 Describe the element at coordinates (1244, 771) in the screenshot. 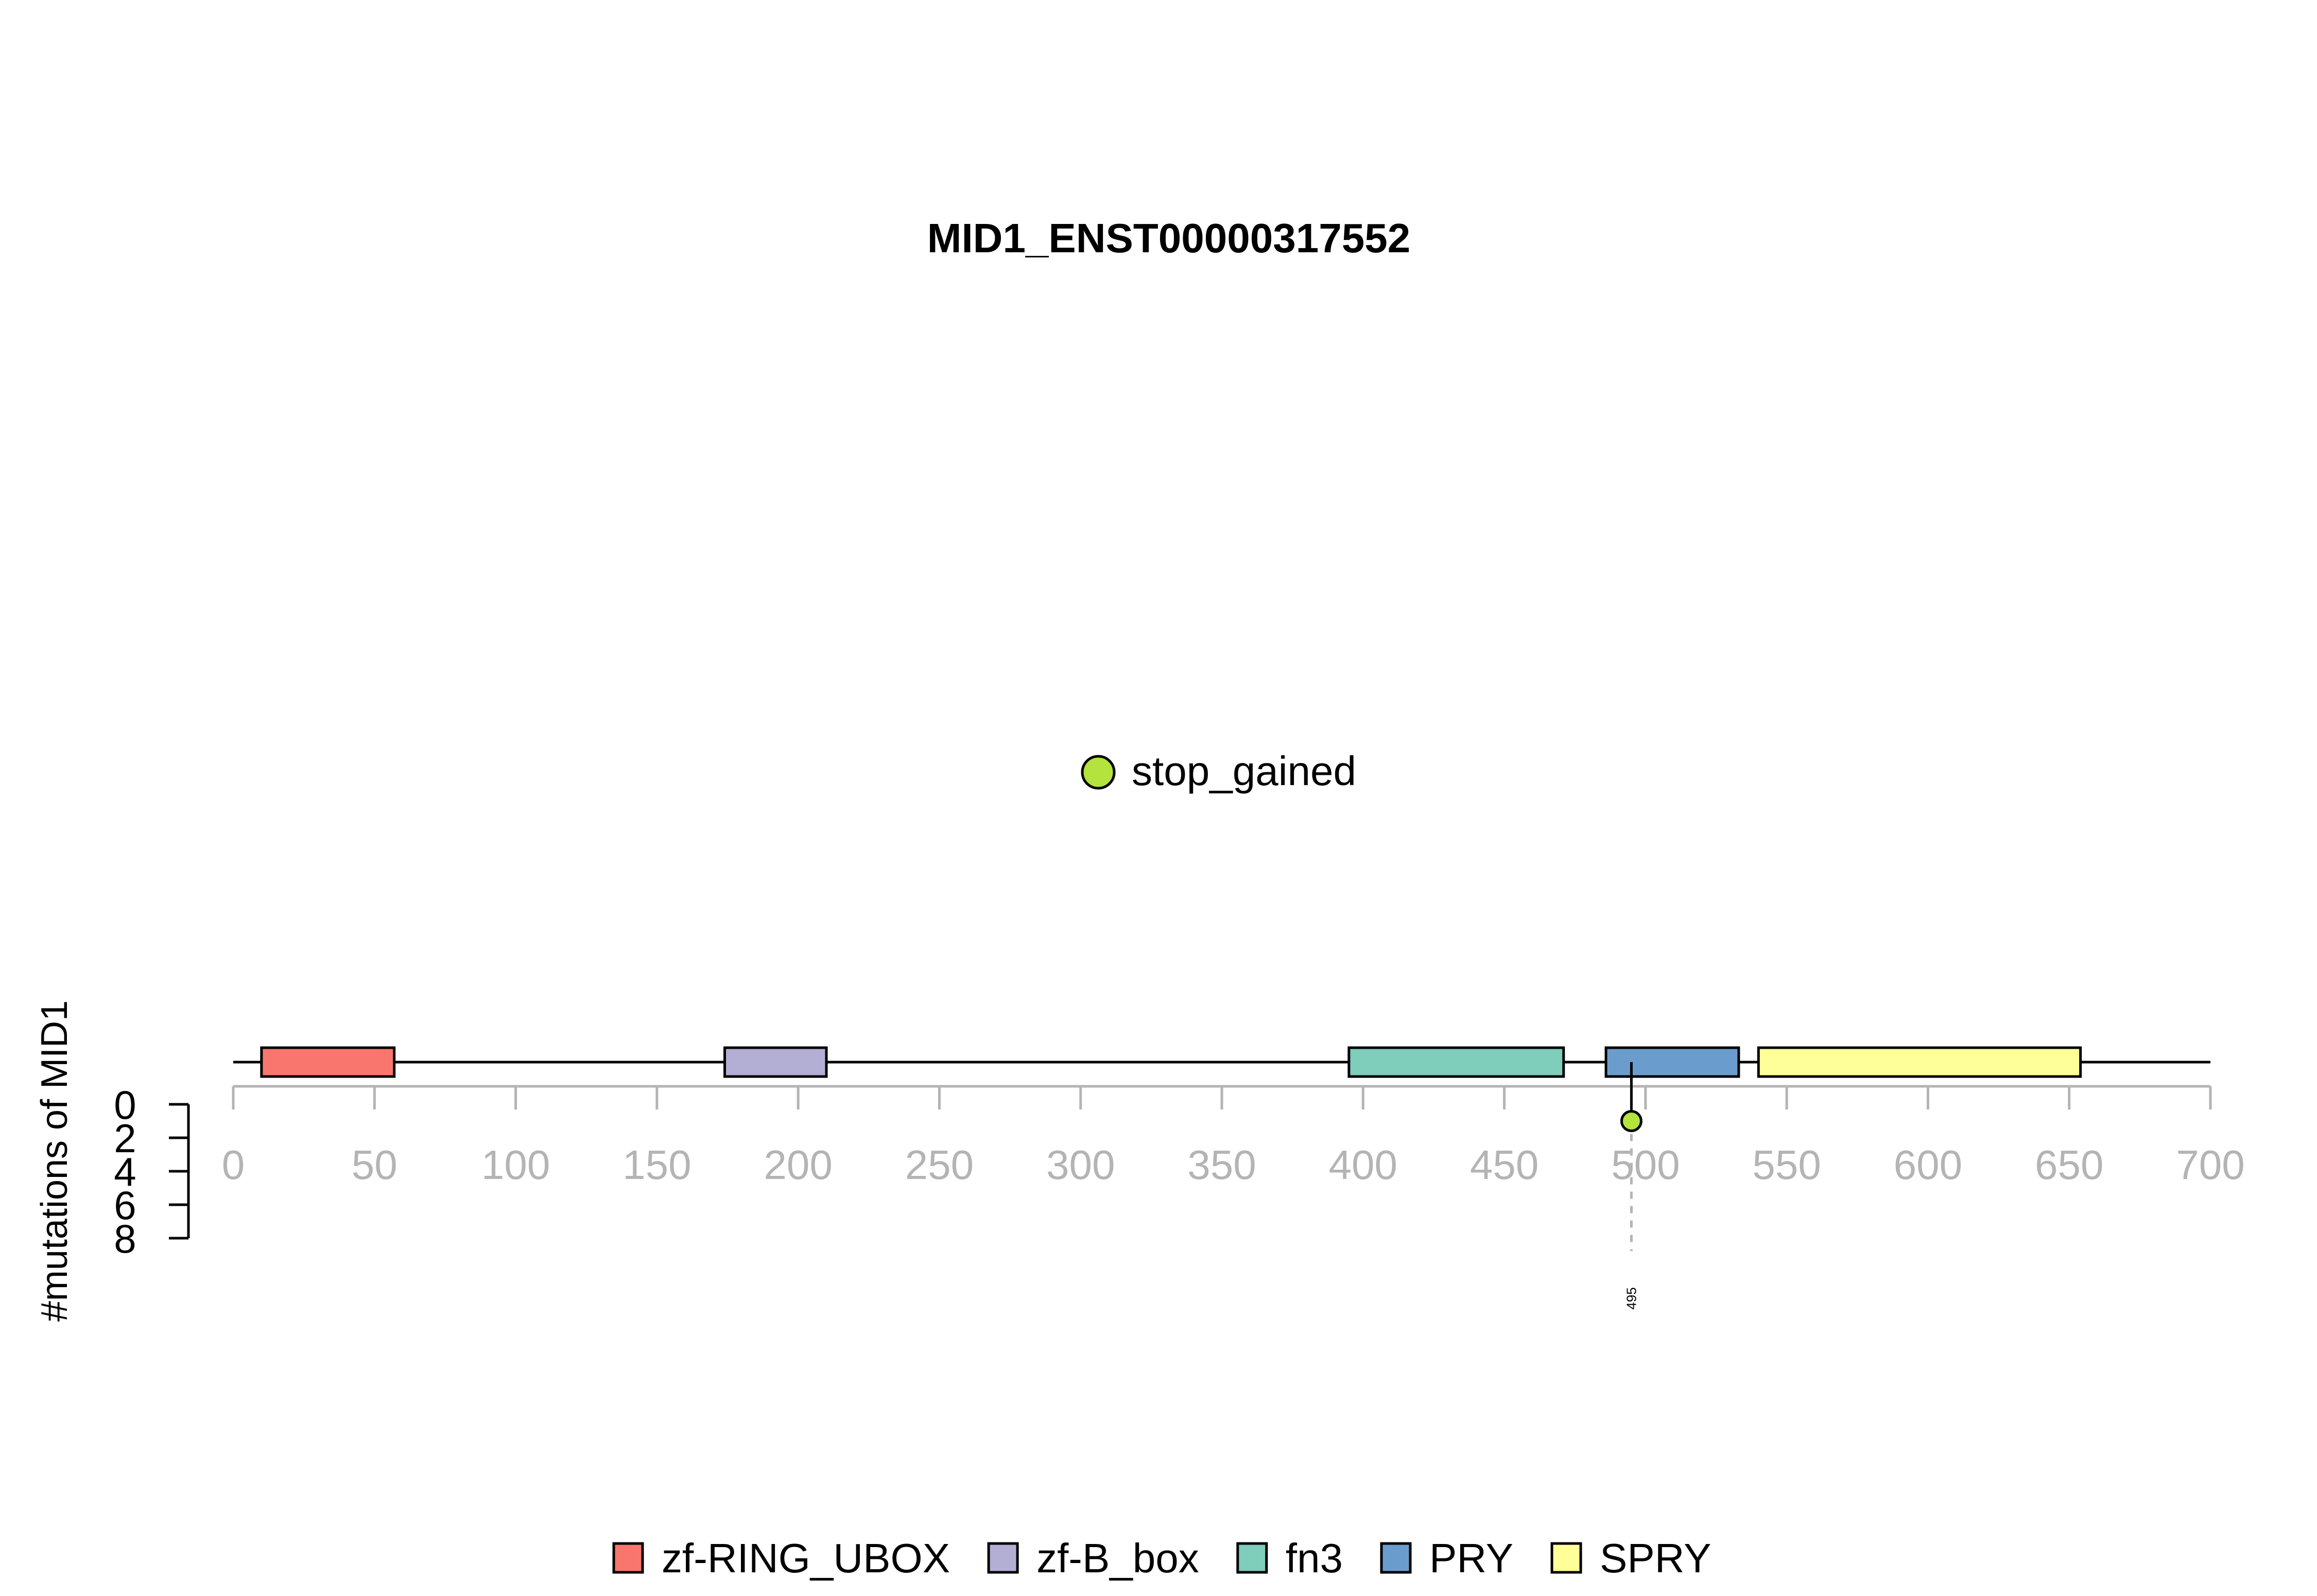

I see `mutation-legend-label: stop_gained` at that location.